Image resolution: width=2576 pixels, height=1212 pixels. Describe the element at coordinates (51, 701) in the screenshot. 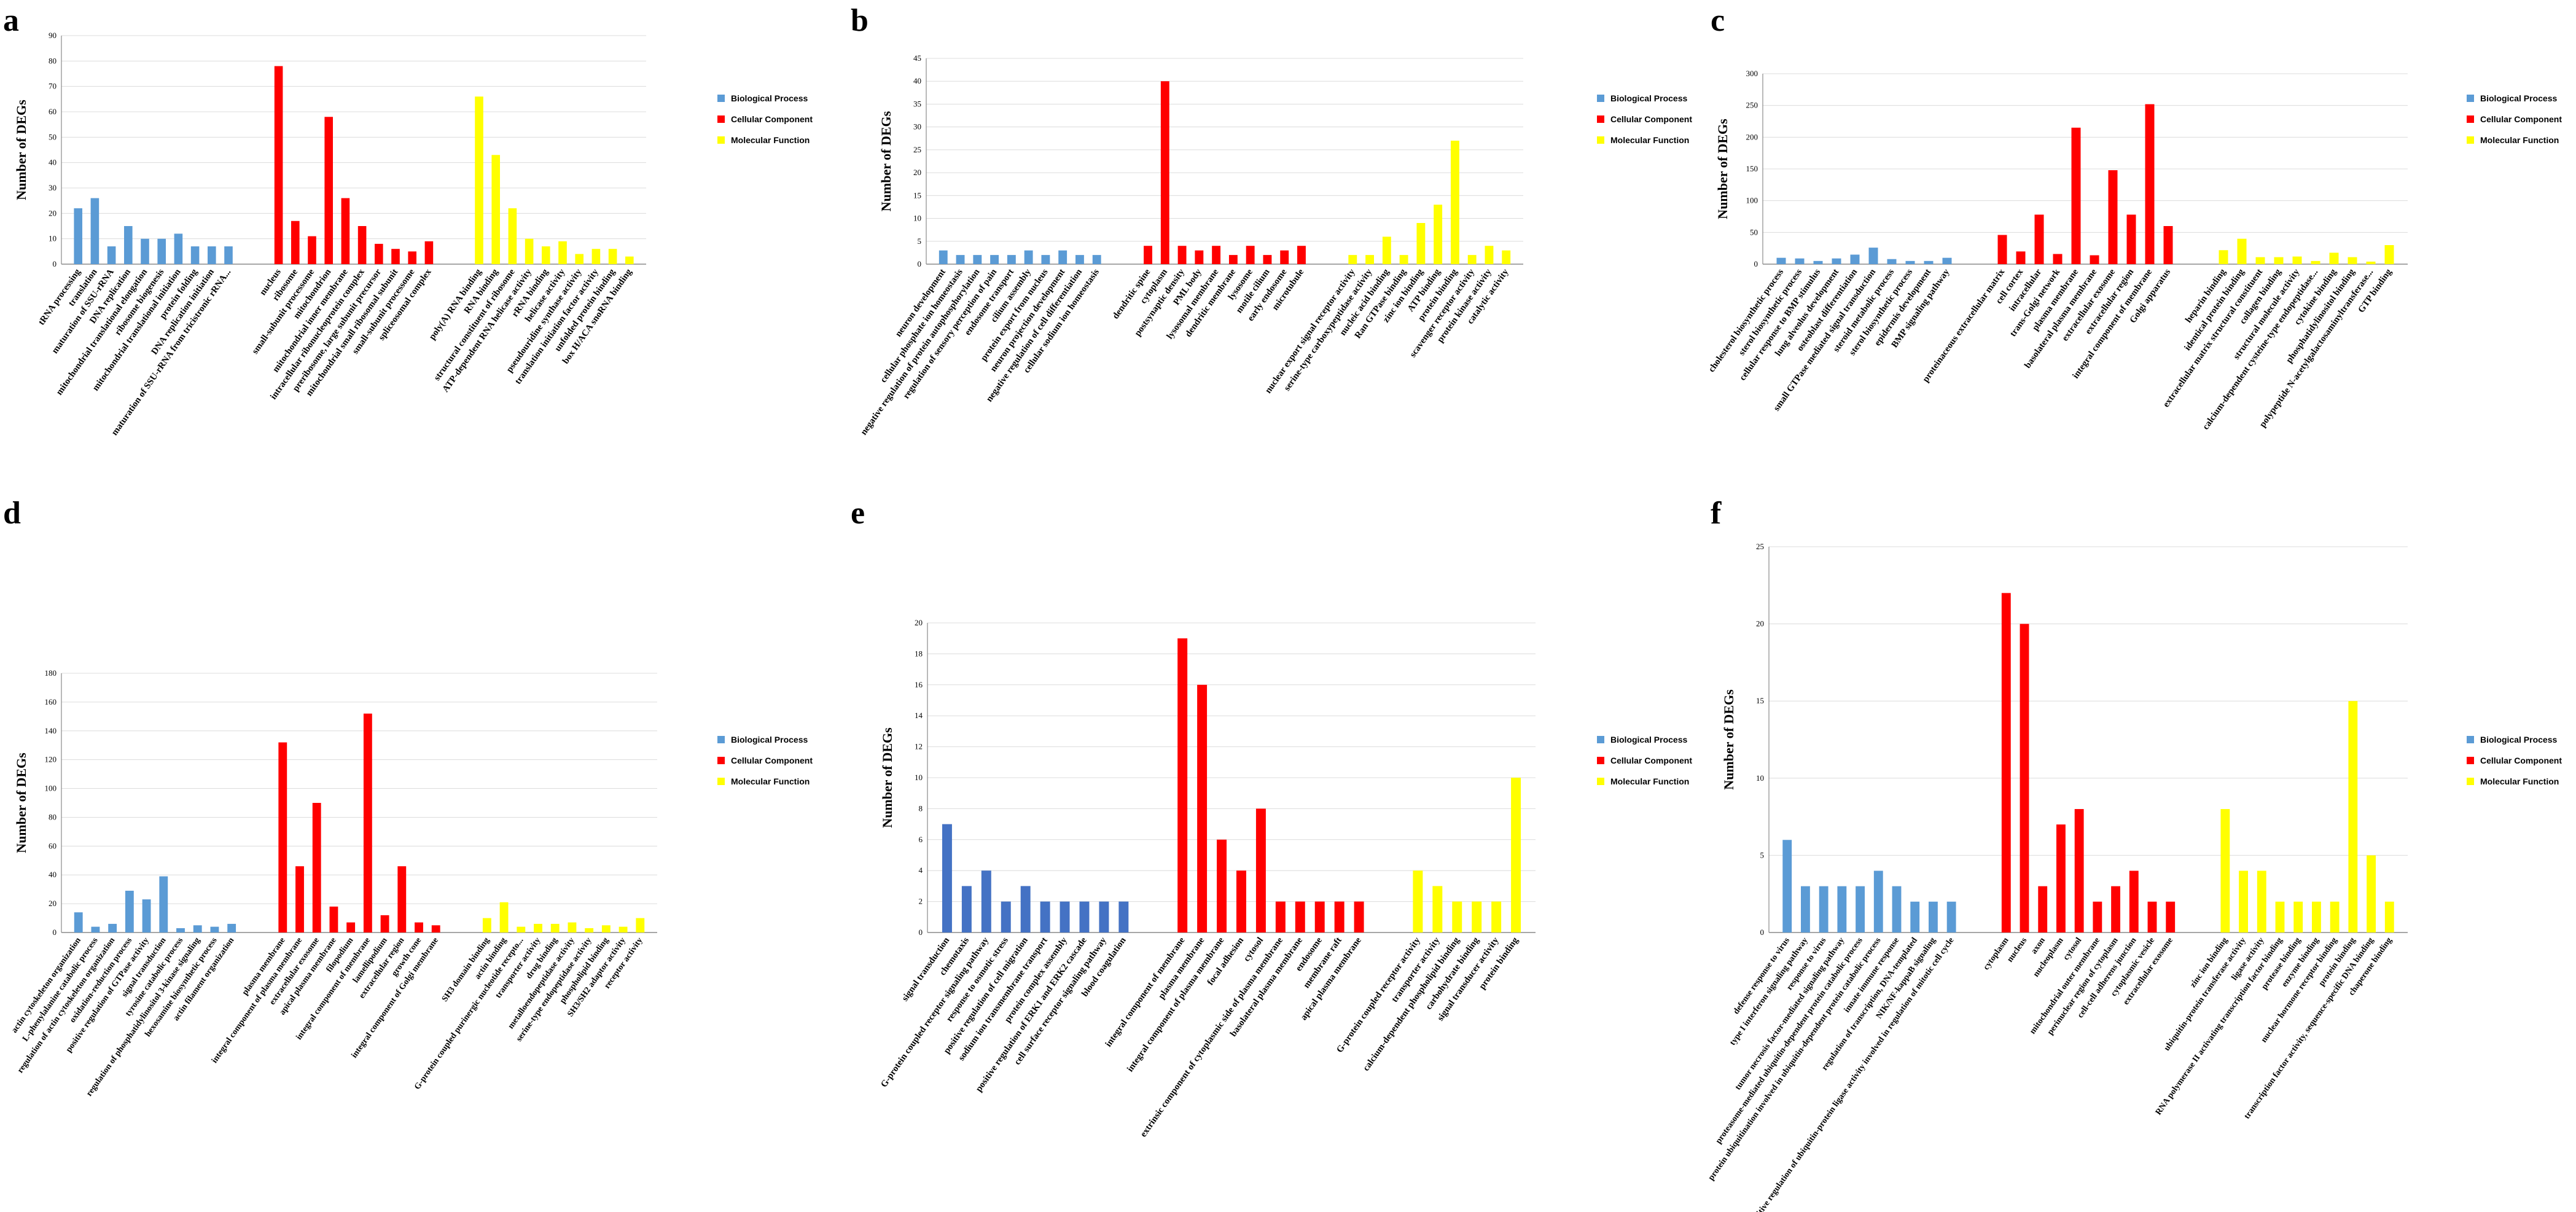

I see `y-tick-label: 160` at that location.